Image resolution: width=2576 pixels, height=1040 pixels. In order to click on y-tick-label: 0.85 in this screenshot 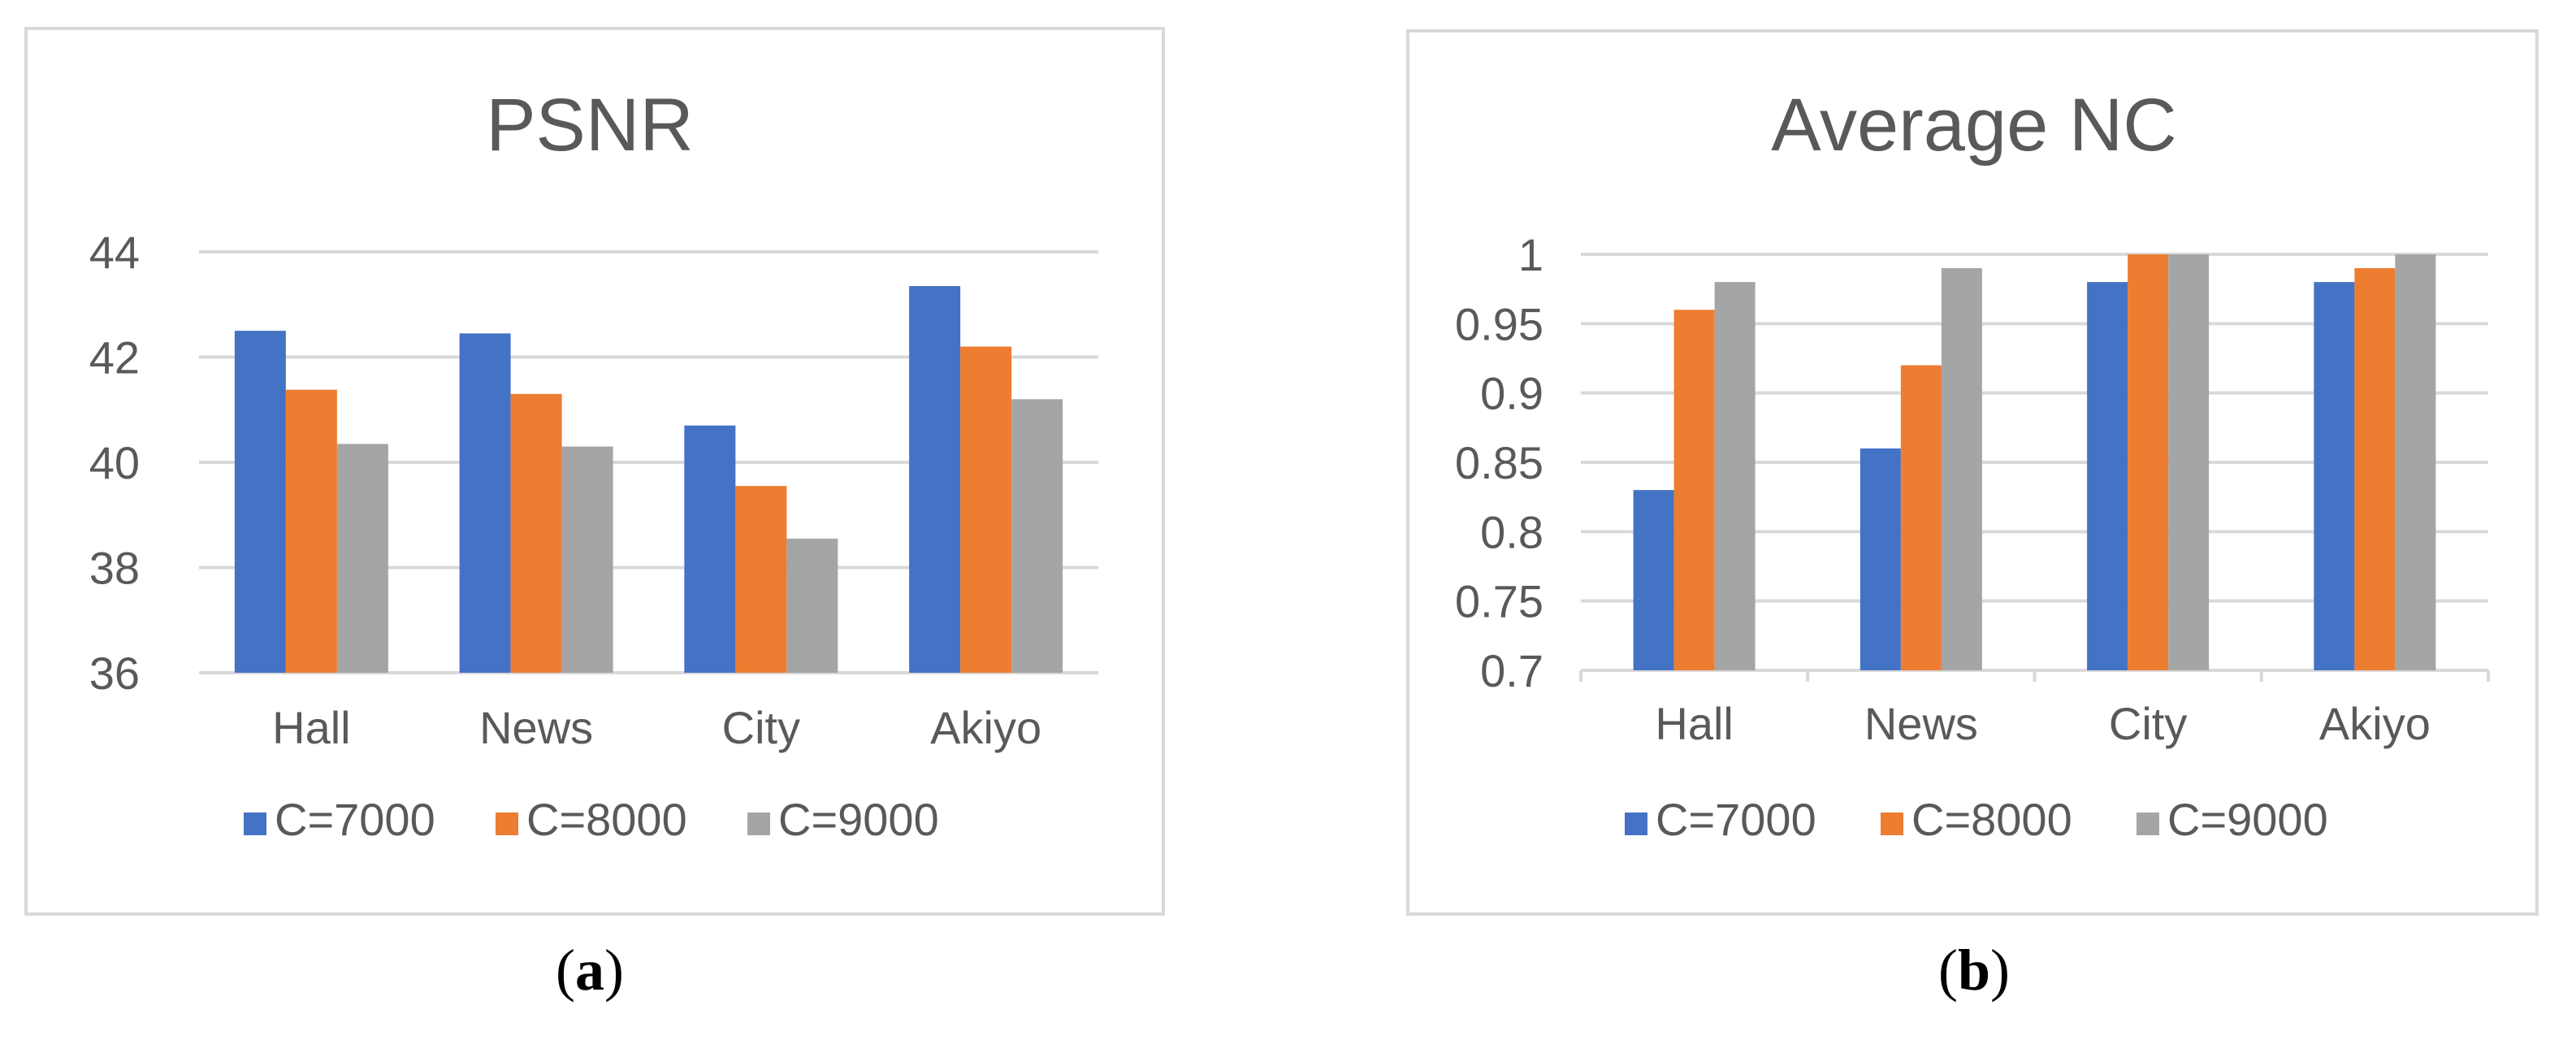, I will do `click(1499, 463)`.